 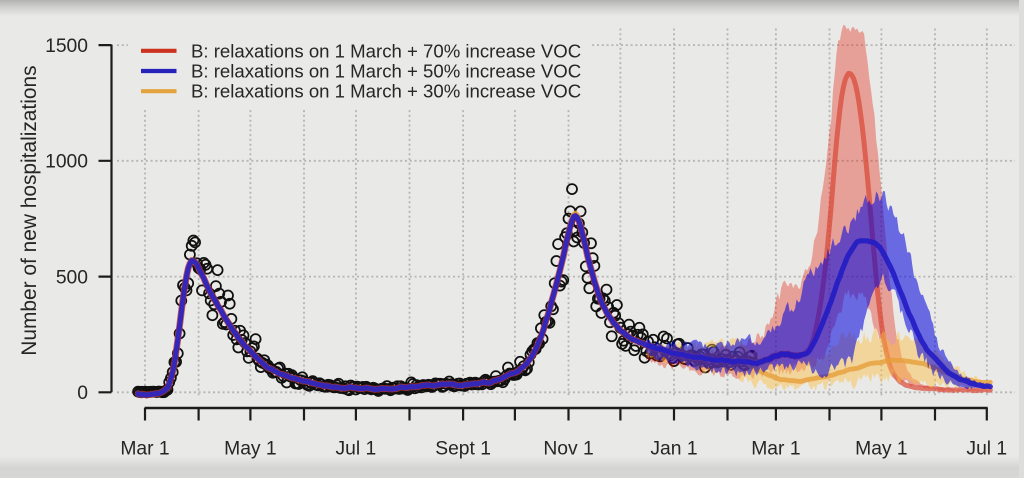 What do you see at coordinates (82, 393) in the screenshot?
I see `svg-text: 0` at bounding box center [82, 393].